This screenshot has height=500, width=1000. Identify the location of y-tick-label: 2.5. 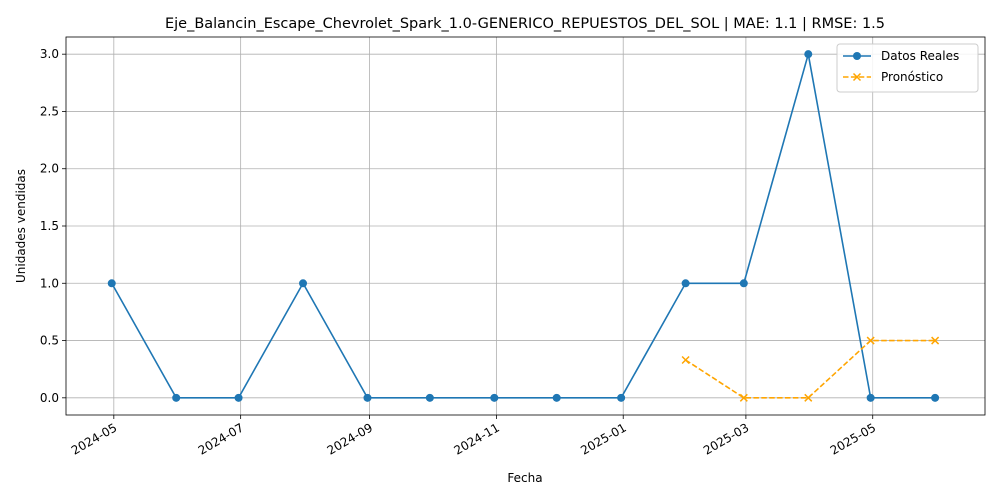
(49, 111).